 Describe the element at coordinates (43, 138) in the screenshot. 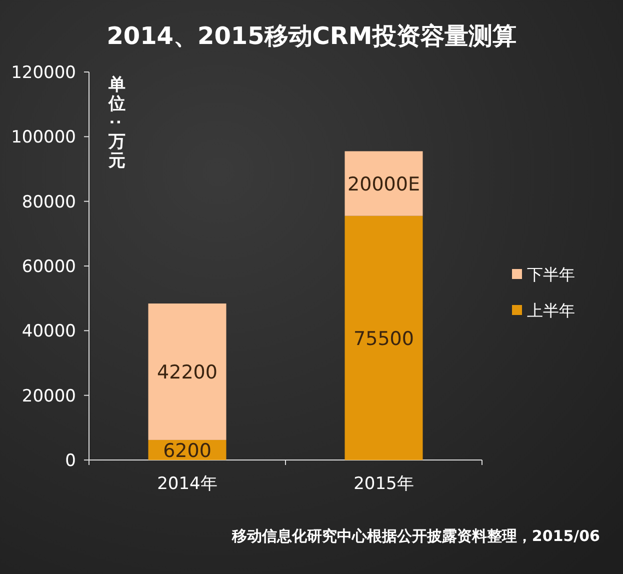

I see `y-tick-label: 100000` at that location.